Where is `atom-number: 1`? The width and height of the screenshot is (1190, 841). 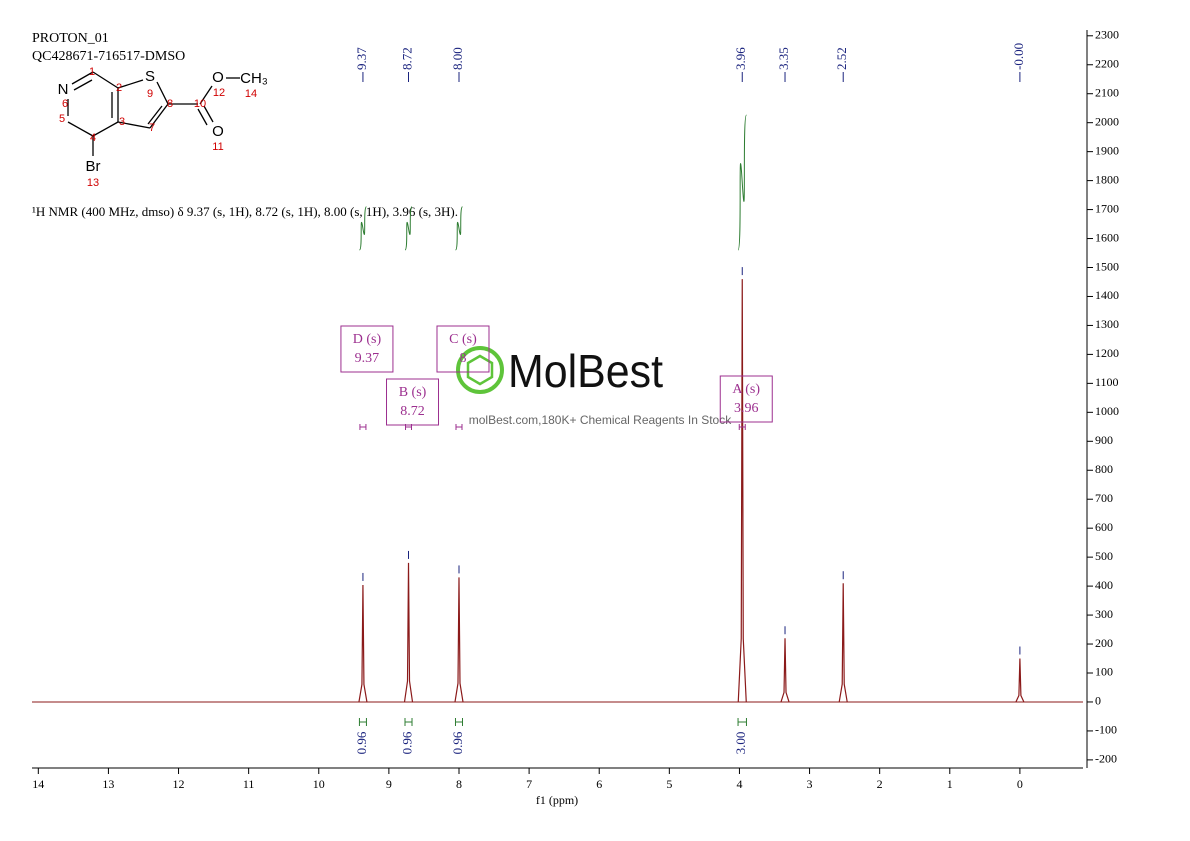
atom-number: 1 is located at coordinates (92, 72).